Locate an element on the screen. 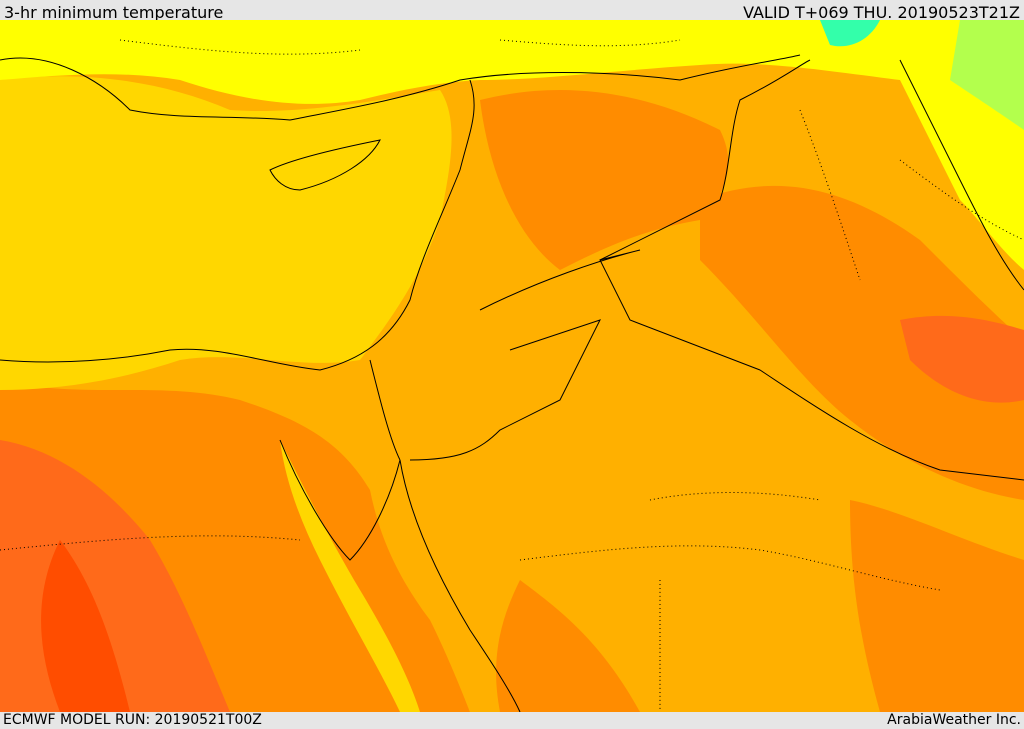 This screenshot has height=729, width=1024. hot-region-south is located at coordinates (568, 646).